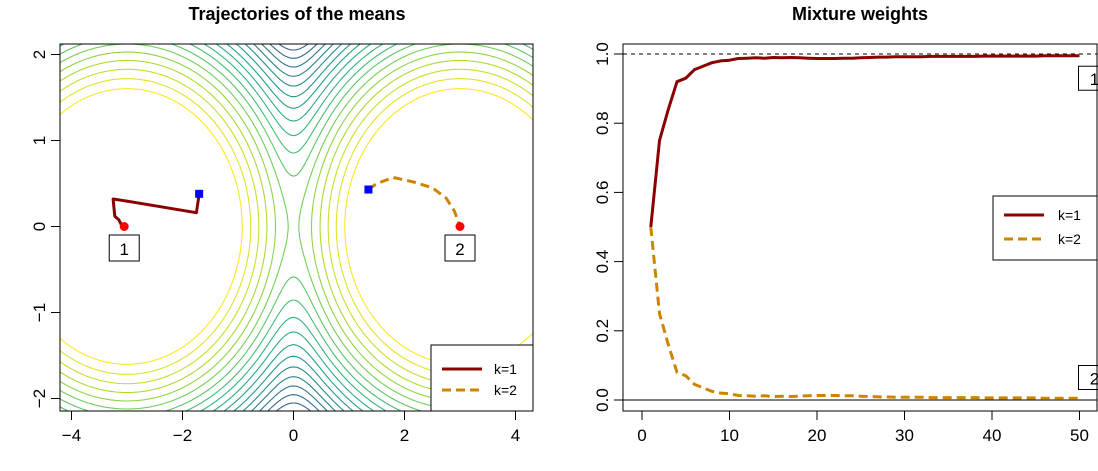 Image resolution: width=1098 pixels, height=471 pixels. Describe the element at coordinates (404, 435) in the screenshot. I see `left-x-tick-label: 2` at that location.